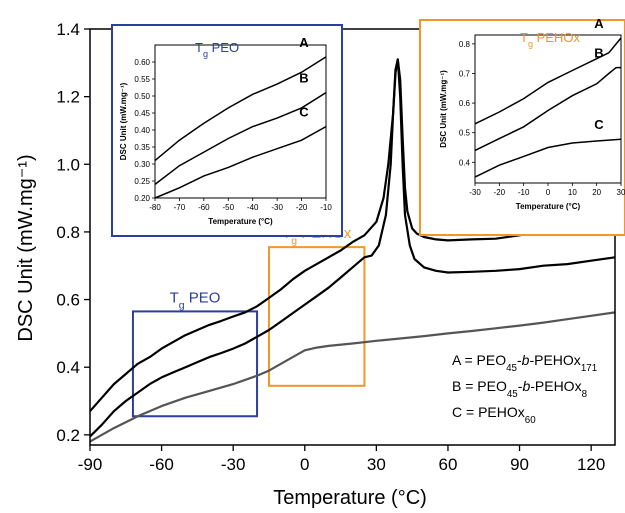  I want to click on inset-pehox-series-B-label: B, so click(598, 53).